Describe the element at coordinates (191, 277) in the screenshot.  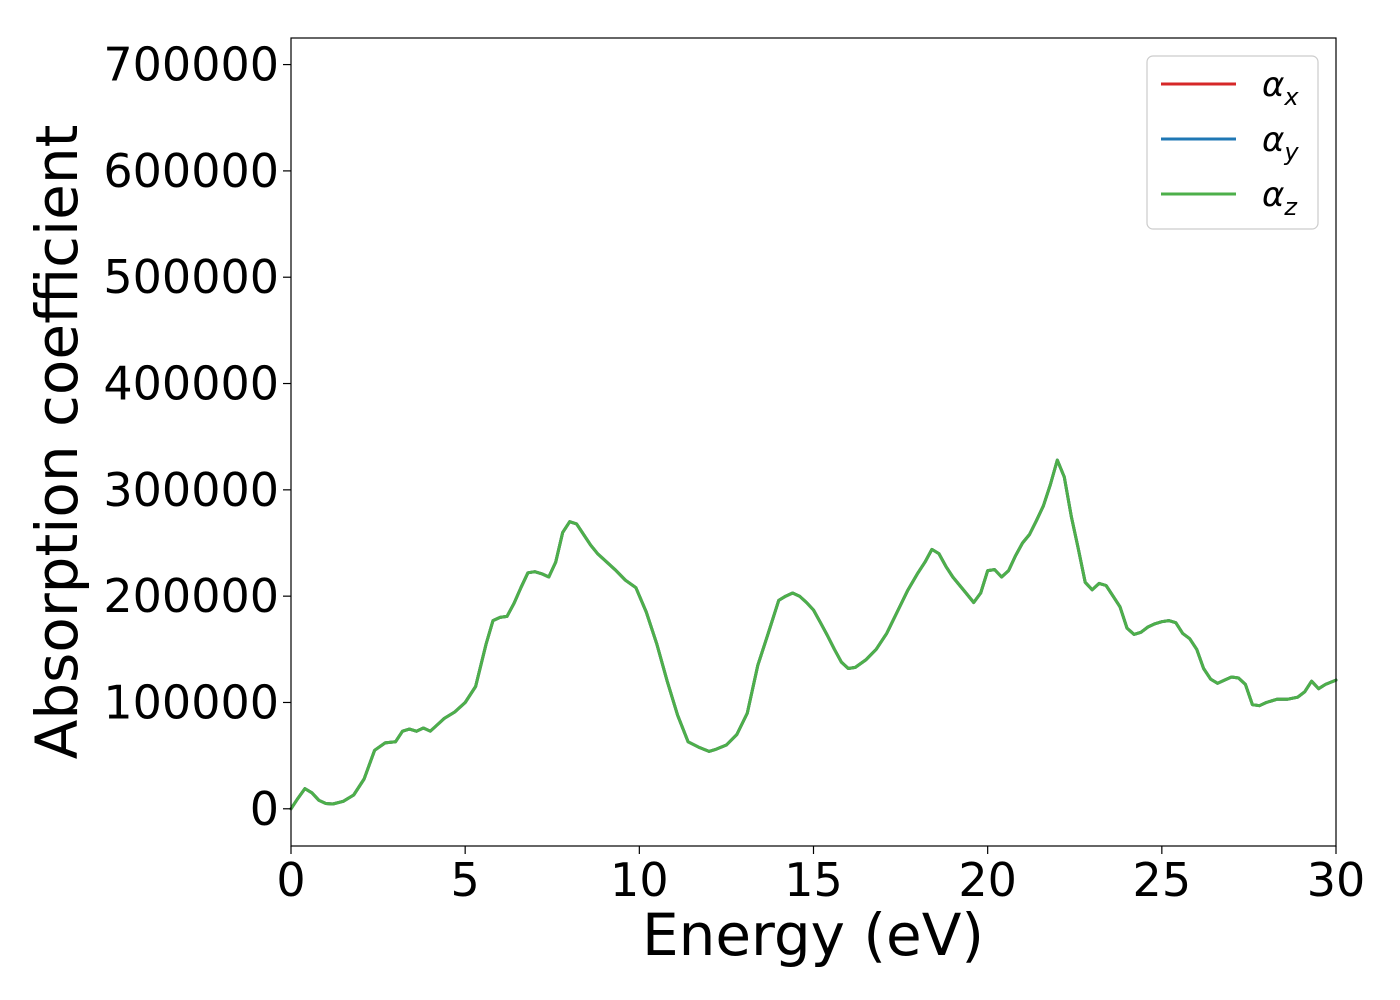
I see `y-tick-label: 500000` at that location.